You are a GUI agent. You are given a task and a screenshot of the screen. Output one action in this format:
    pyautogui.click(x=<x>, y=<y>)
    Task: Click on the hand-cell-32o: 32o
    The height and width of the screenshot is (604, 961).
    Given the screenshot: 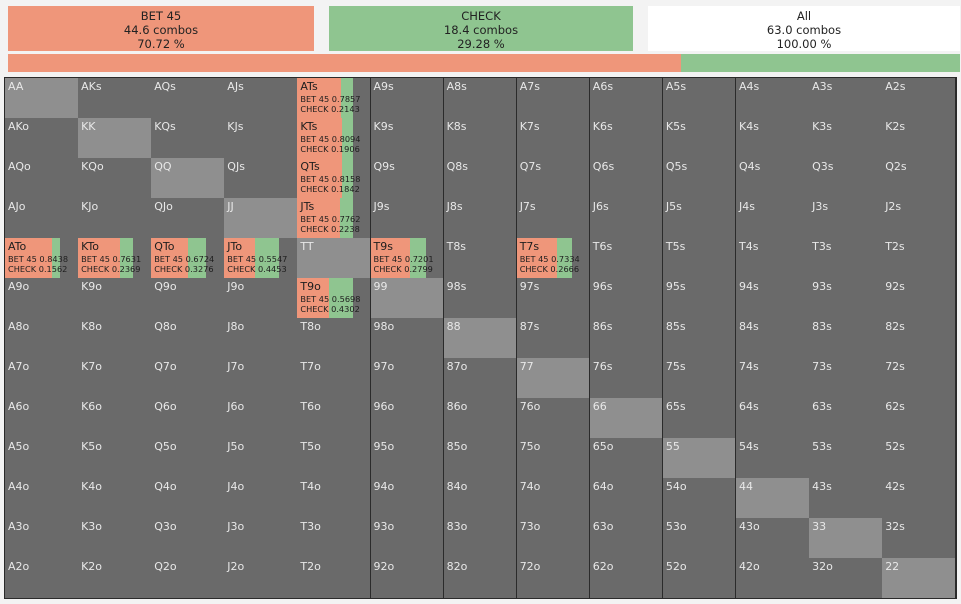 What is the action you would take?
    pyautogui.click(x=846, y=578)
    